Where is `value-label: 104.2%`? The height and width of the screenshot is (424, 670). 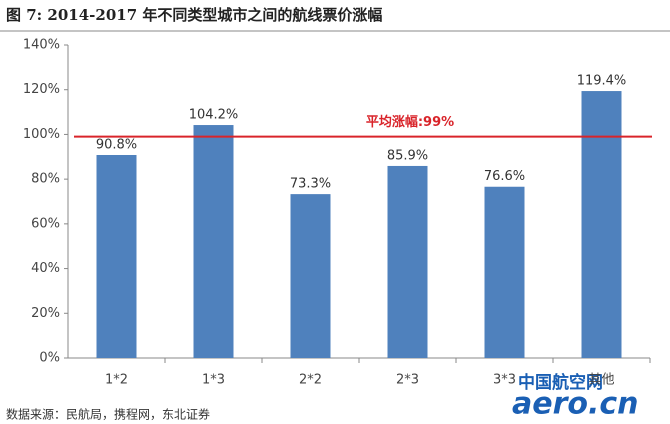
value-label: 104.2% is located at coordinates (214, 115).